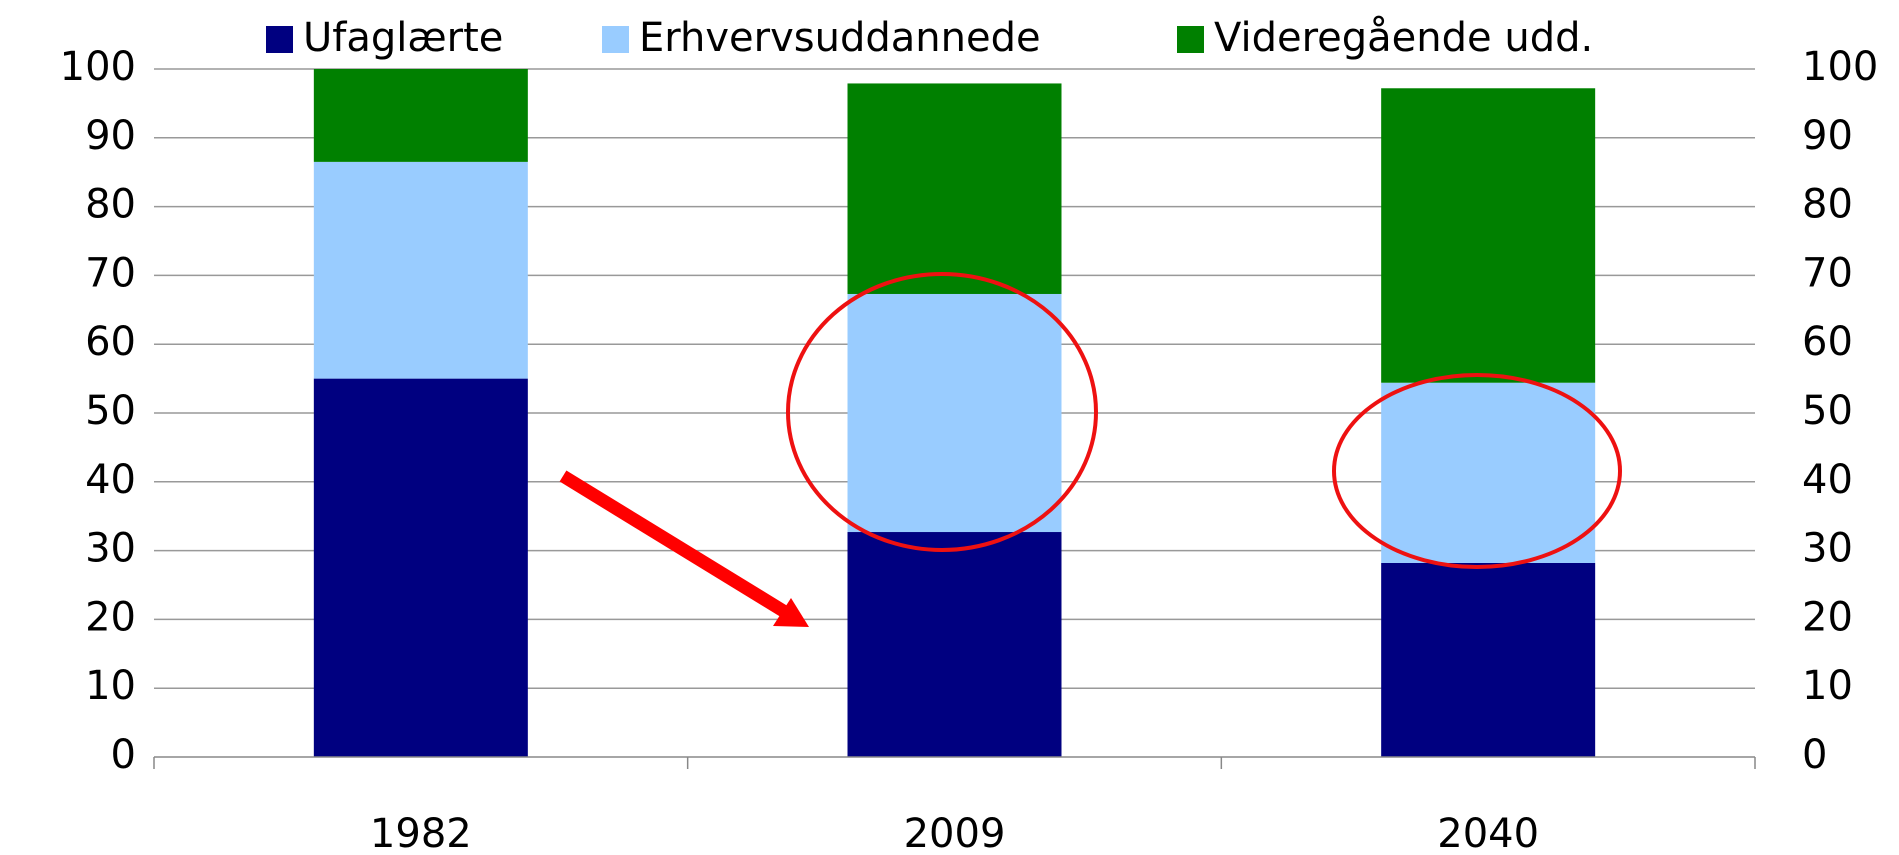 The height and width of the screenshot is (855, 1899). What do you see at coordinates (110, 480) in the screenshot?
I see `y-tick-label: 40` at bounding box center [110, 480].